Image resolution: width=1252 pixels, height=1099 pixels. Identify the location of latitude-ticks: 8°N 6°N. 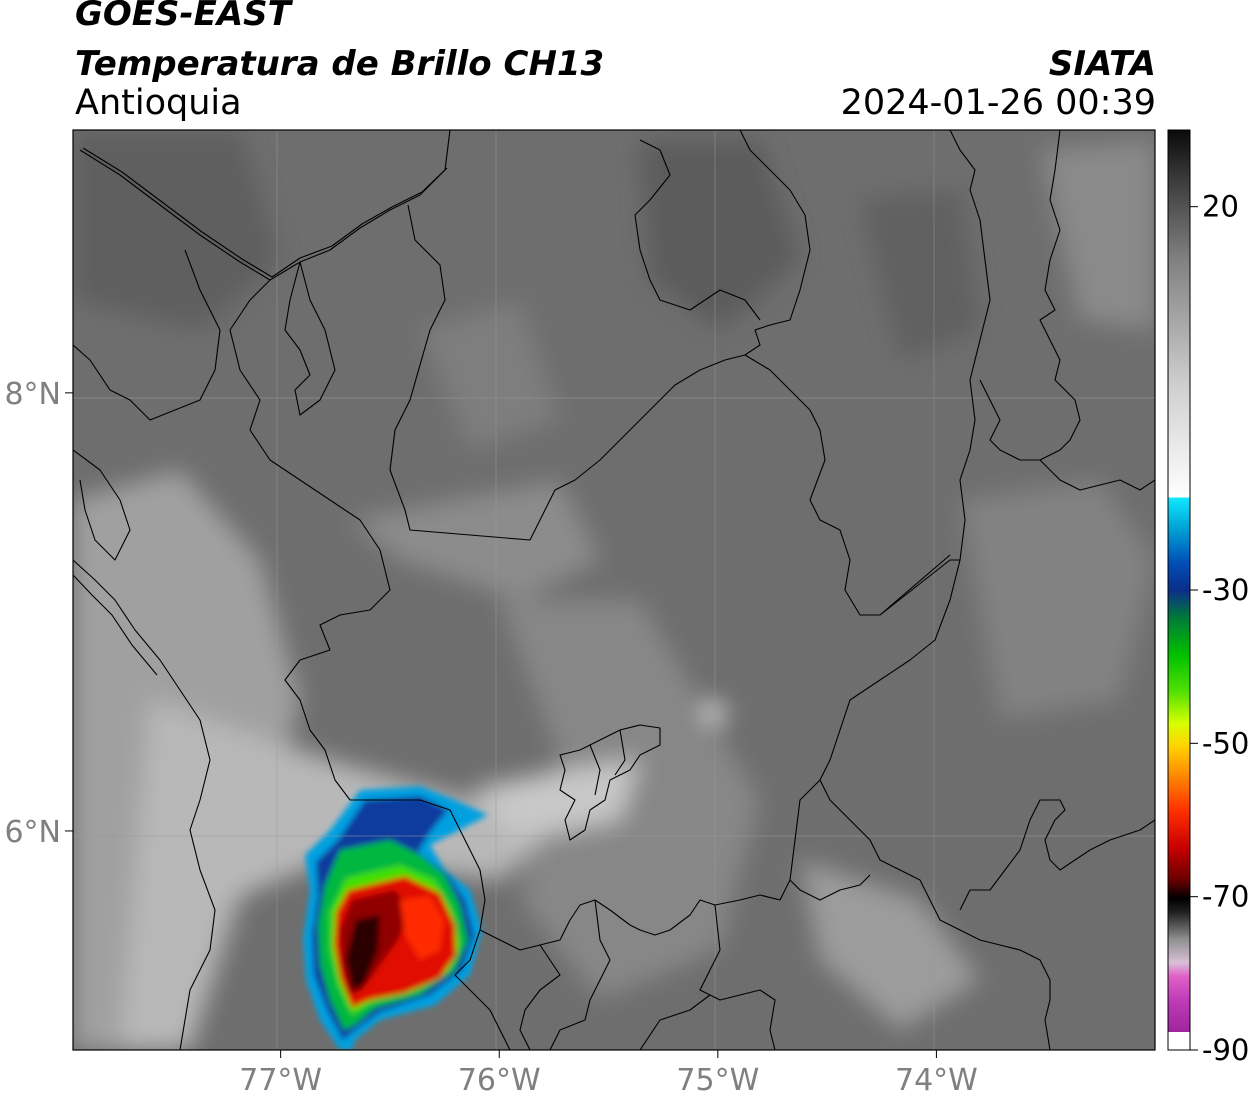
(38, 613).